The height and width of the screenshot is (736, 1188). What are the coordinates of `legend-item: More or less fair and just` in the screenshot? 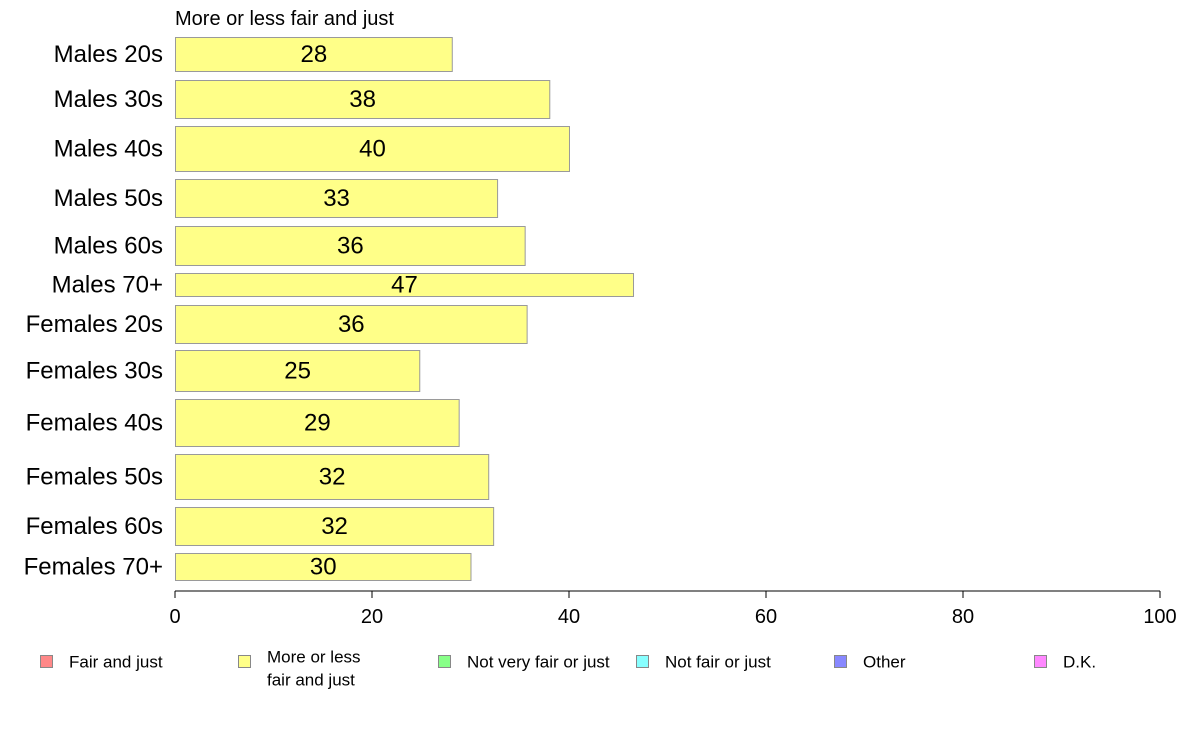 It's located at (299, 669).